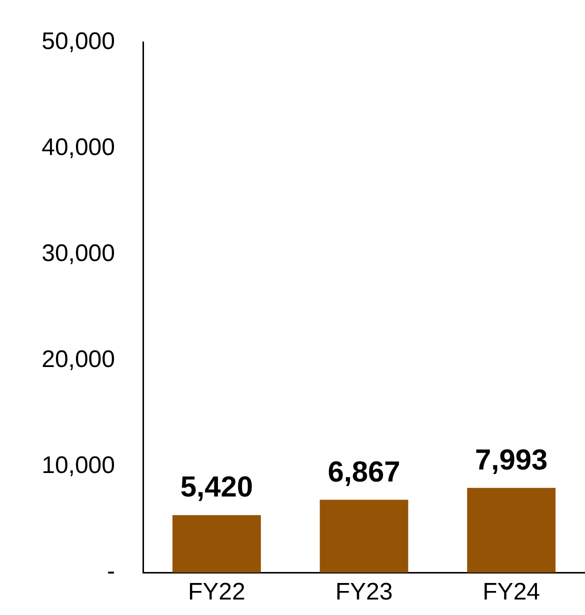 The height and width of the screenshot is (615, 585). What do you see at coordinates (216, 488) in the screenshot?
I see `data-label: 5,420` at bounding box center [216, 488].